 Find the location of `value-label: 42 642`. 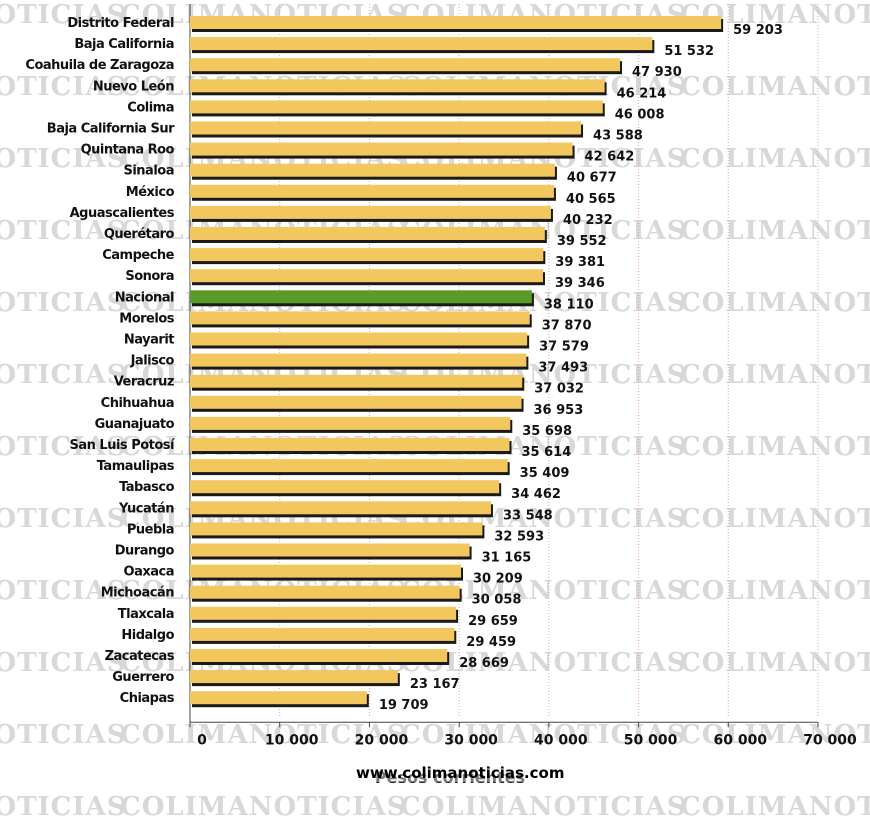

value-label: 42 642 is located at coordinates (610, 157).